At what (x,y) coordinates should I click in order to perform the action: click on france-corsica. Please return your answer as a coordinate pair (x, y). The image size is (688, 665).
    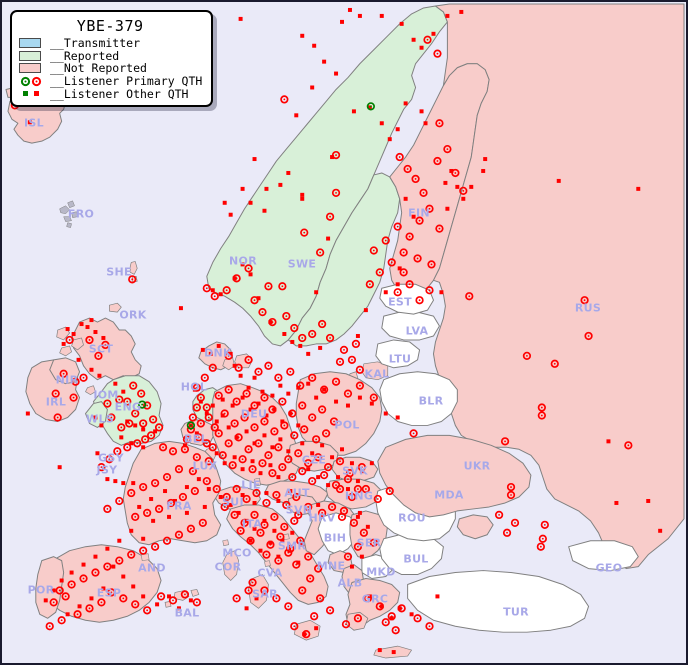
    Looking at the image, I should click on (230, 565).